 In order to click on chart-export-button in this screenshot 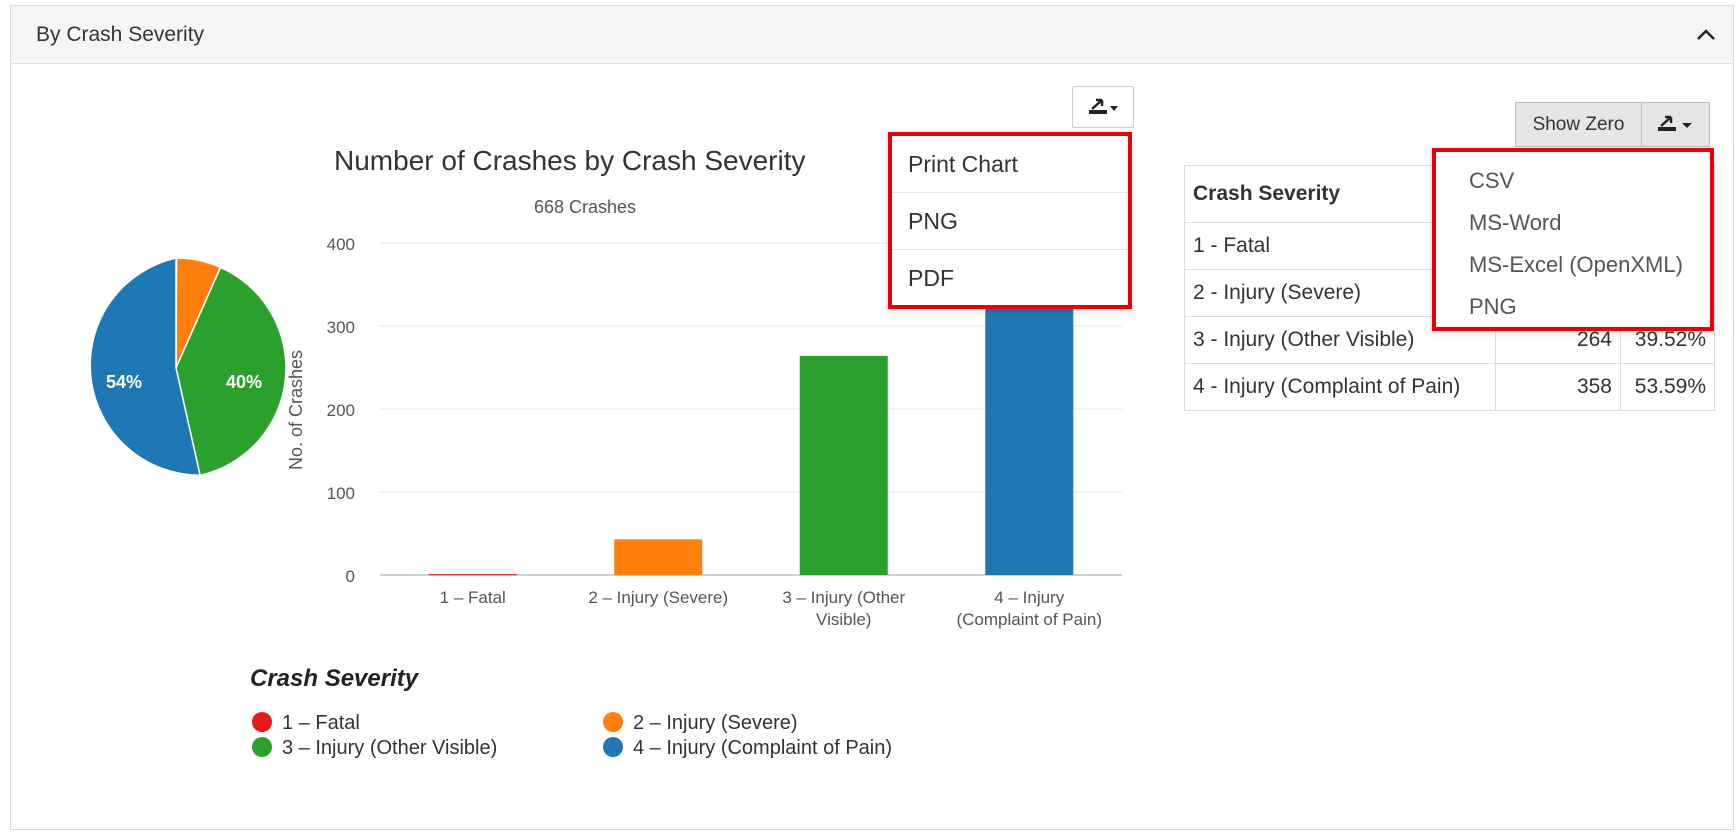, I will do `click(1103, 107)`.